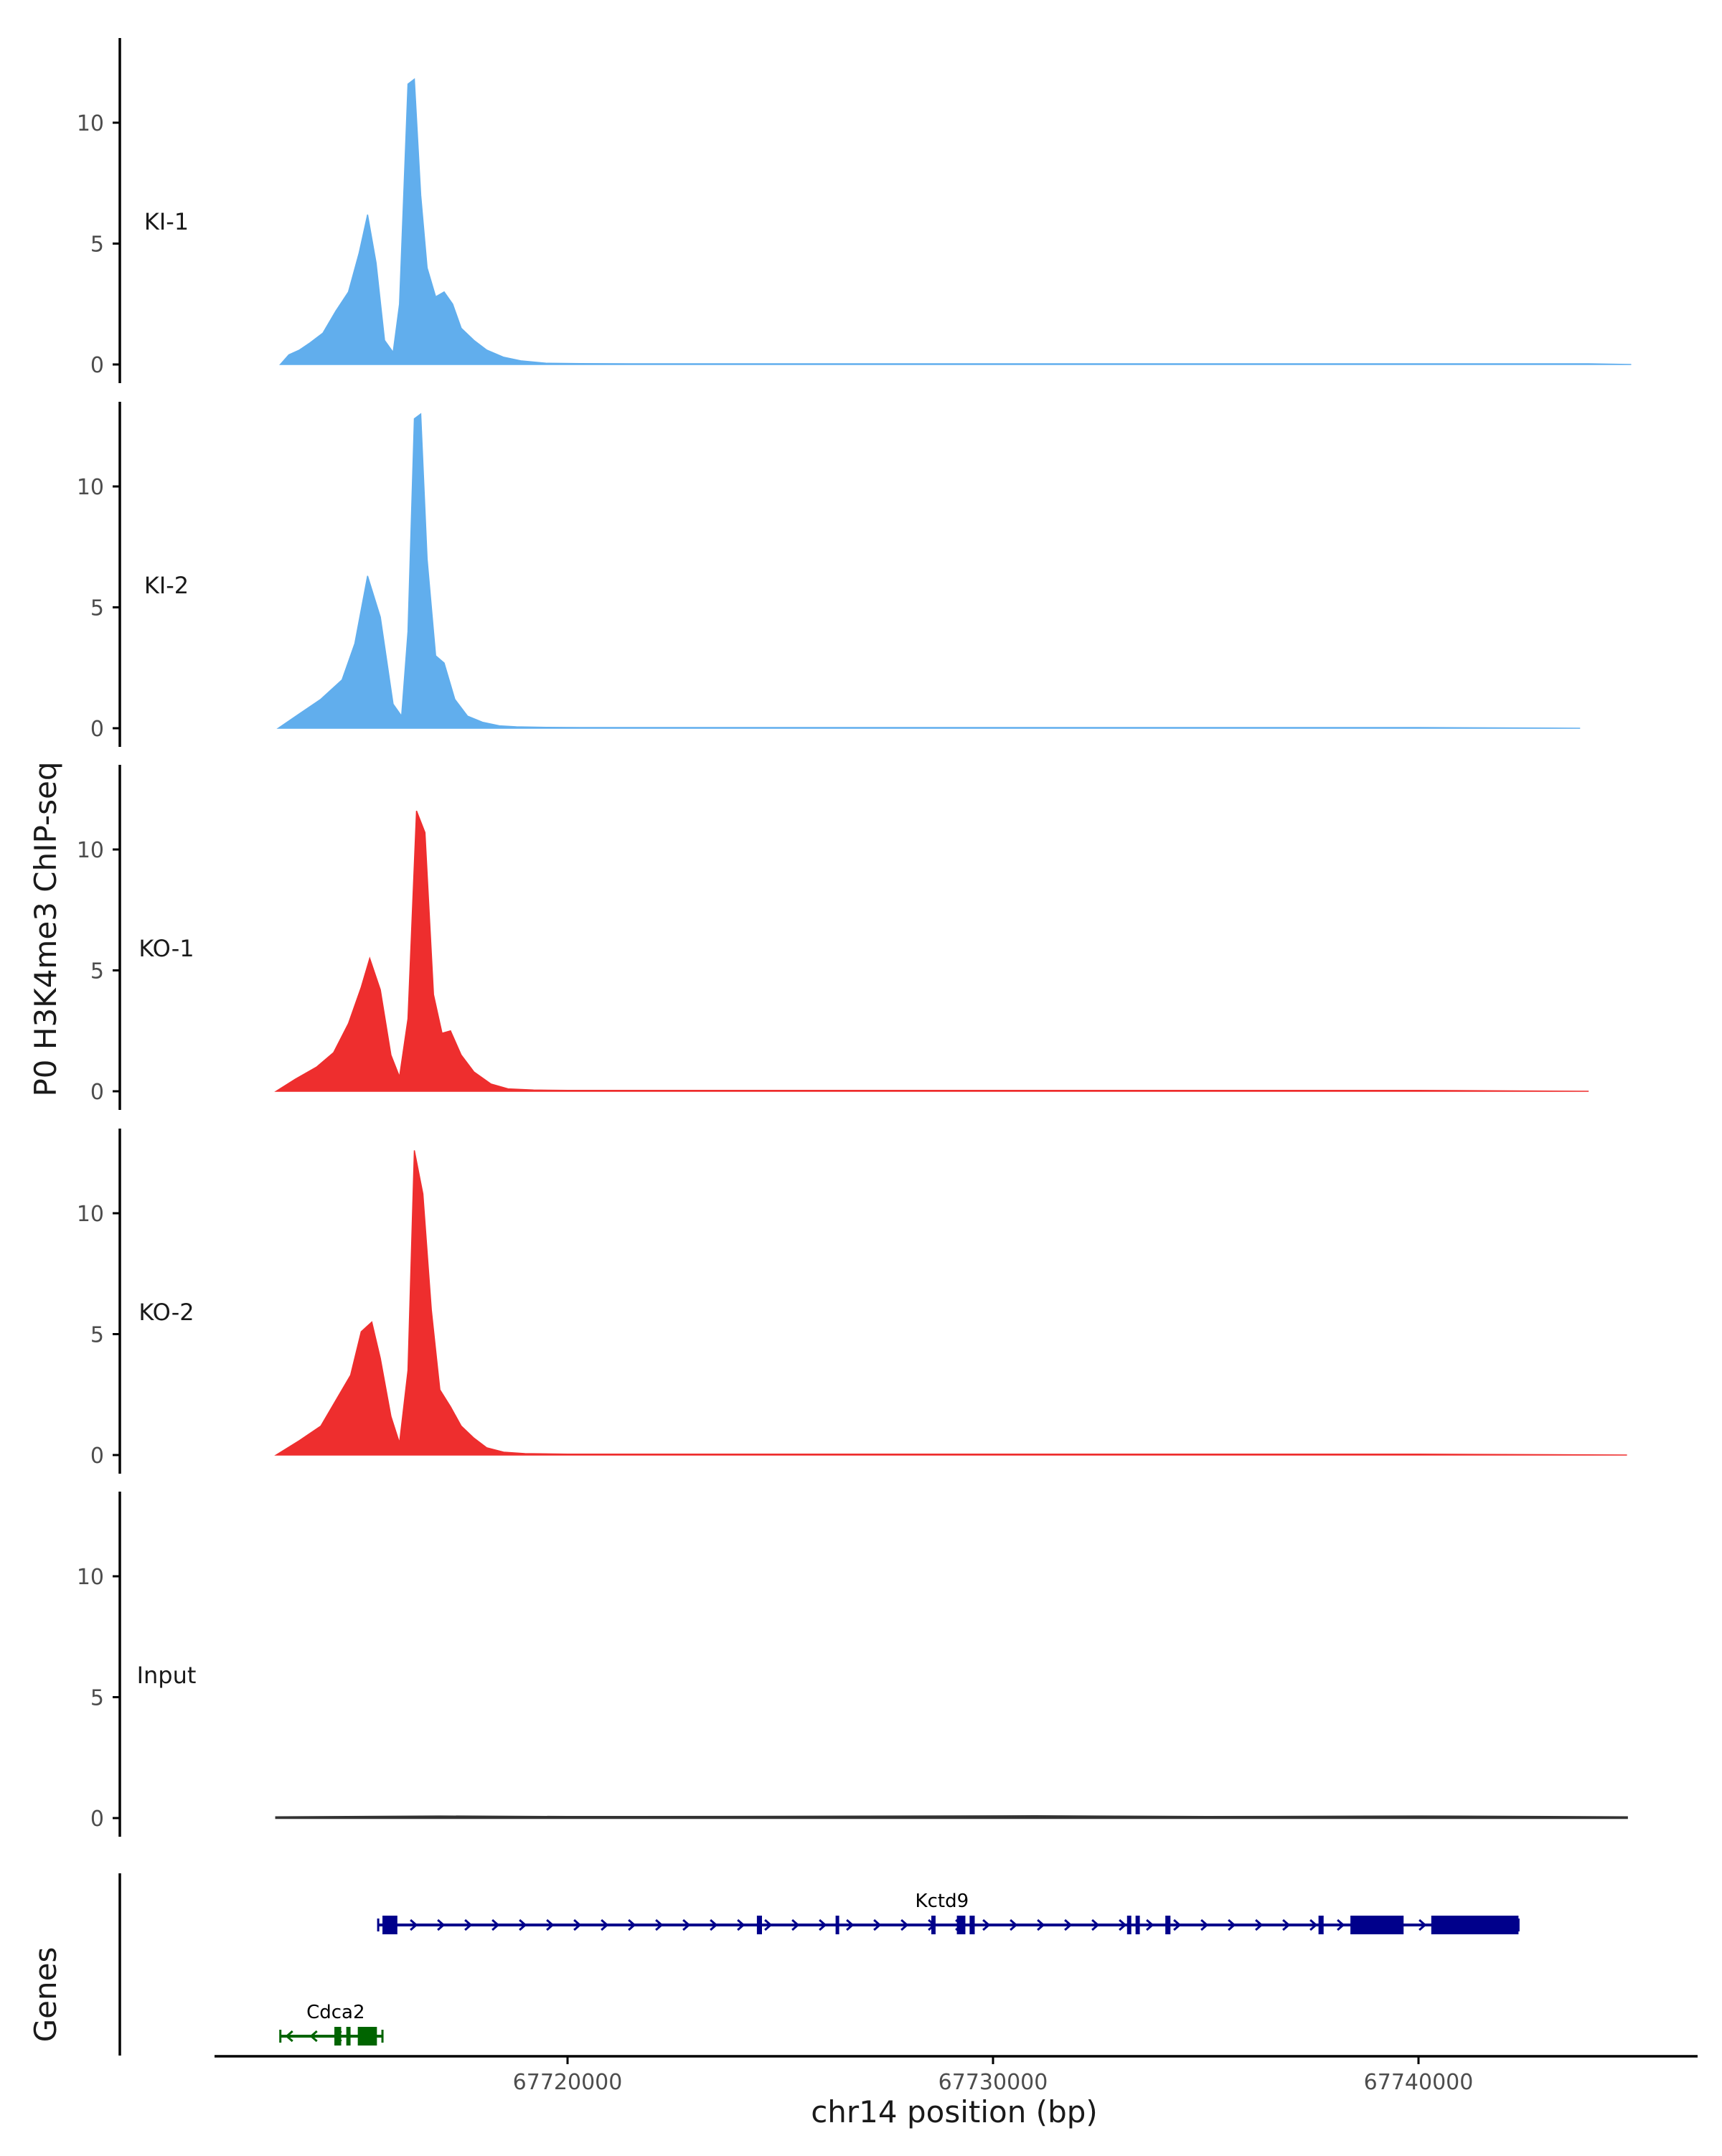  I want to click on track-label: KO-2, so click(166, 1312).